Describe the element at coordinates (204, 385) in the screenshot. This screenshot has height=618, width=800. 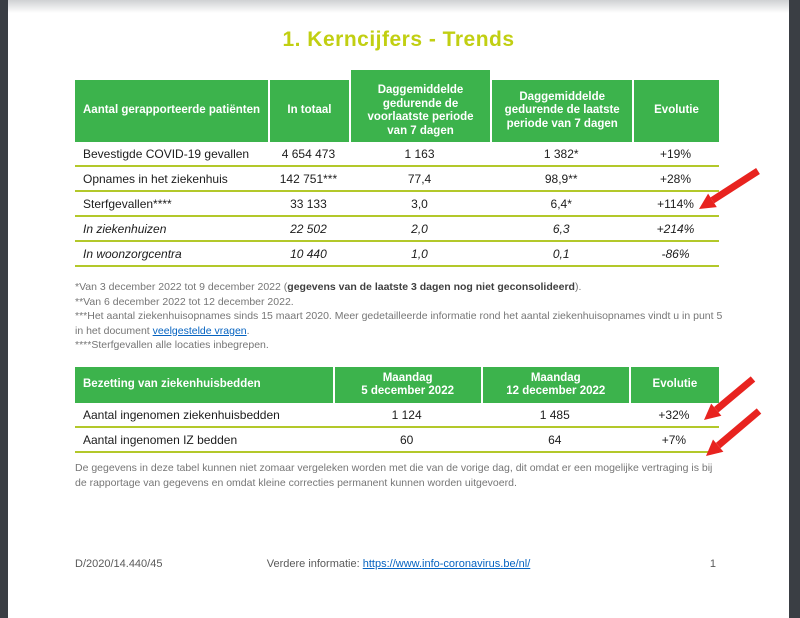
I see `col-header-bed-occupancy: Bezetting van ziekenhuisbedden` at that location.